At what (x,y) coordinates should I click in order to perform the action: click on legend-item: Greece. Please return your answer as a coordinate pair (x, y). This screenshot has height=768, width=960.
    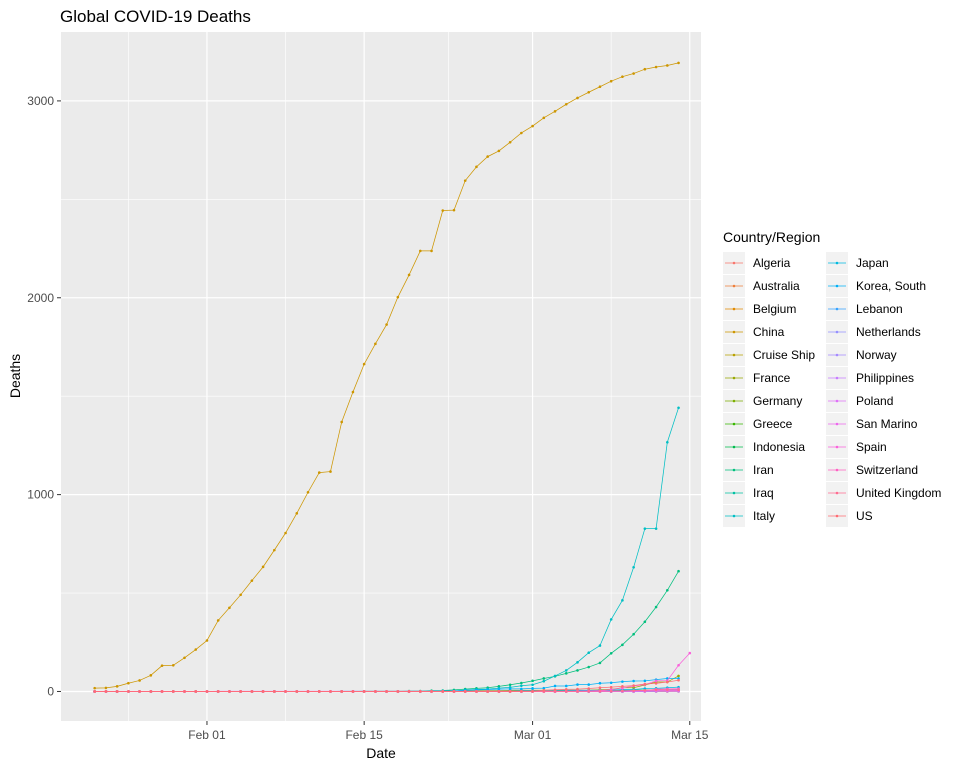
    Looking at the image, I should click on (758, 424).